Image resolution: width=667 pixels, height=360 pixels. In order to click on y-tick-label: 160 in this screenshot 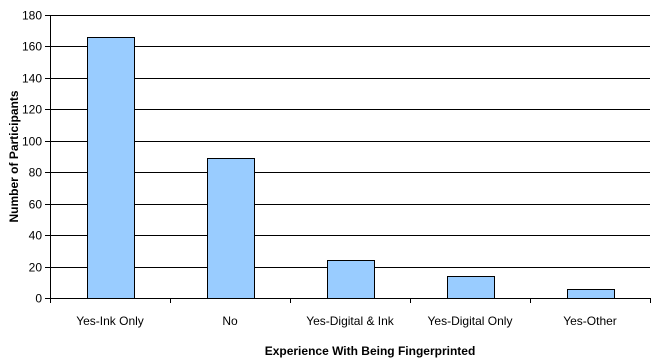, I will do `click(32, 47)`.